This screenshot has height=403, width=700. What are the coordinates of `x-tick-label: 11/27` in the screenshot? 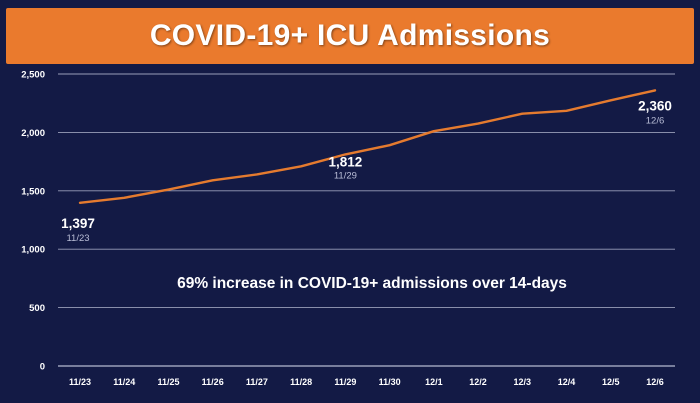 It's located at (257, 382).